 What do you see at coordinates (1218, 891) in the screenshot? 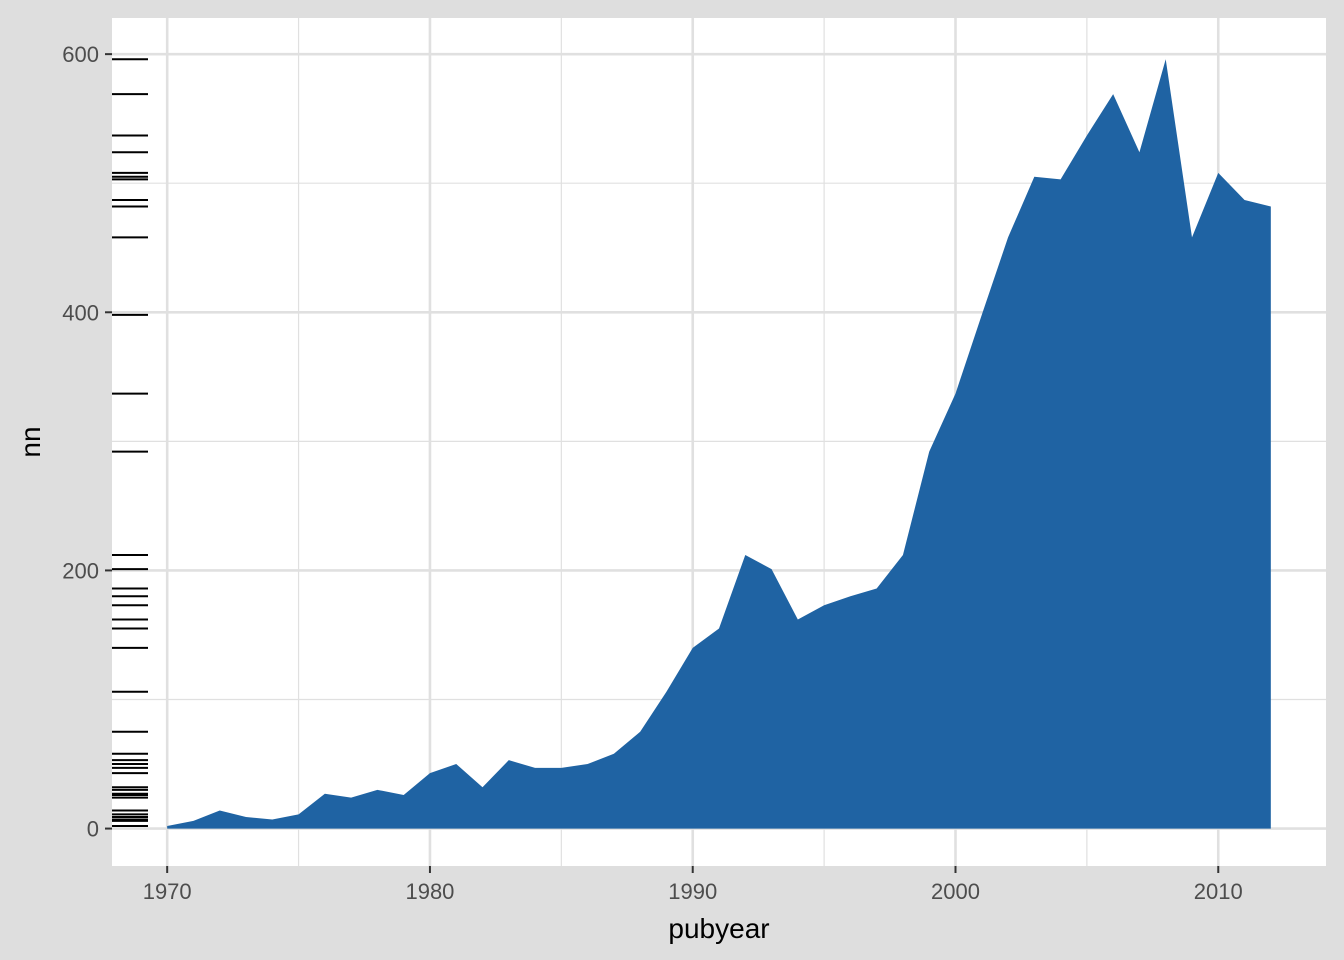
I see `x-tick-label: 2010` at bounding box center [1218, 891].